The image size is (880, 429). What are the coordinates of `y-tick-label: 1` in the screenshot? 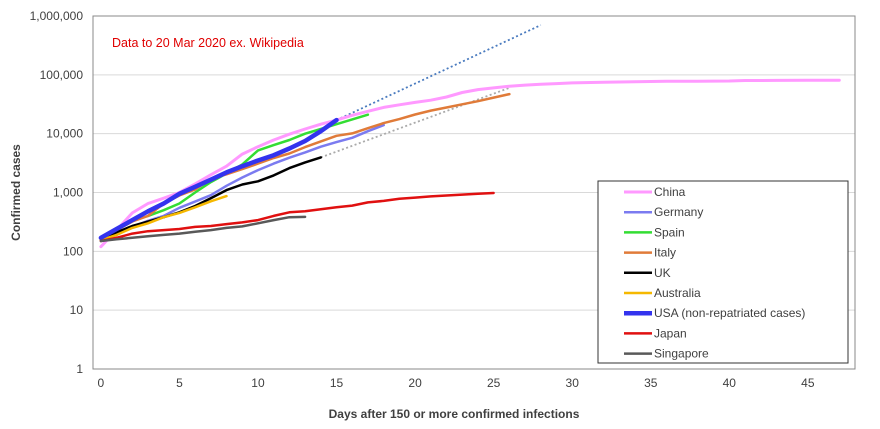 It's located at (79, 369).